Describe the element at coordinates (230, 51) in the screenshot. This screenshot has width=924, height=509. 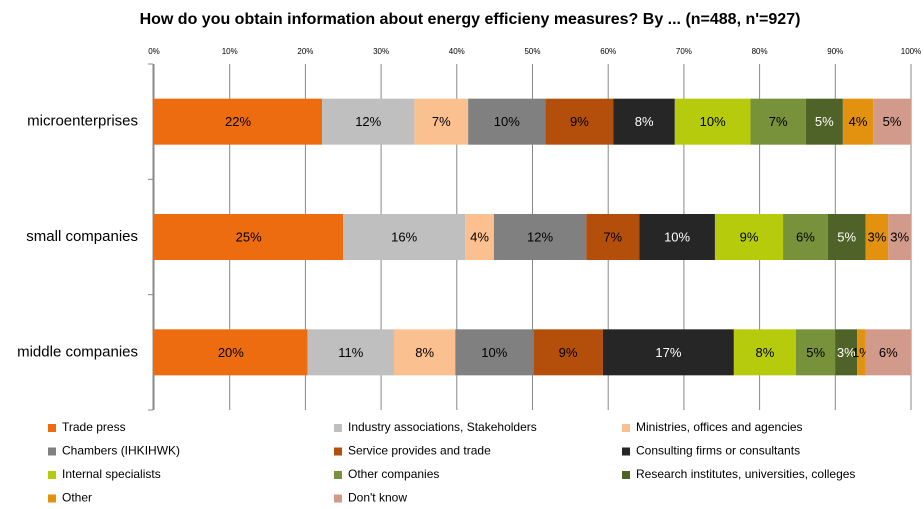
I see `x-tick-label: 10%` at that location.